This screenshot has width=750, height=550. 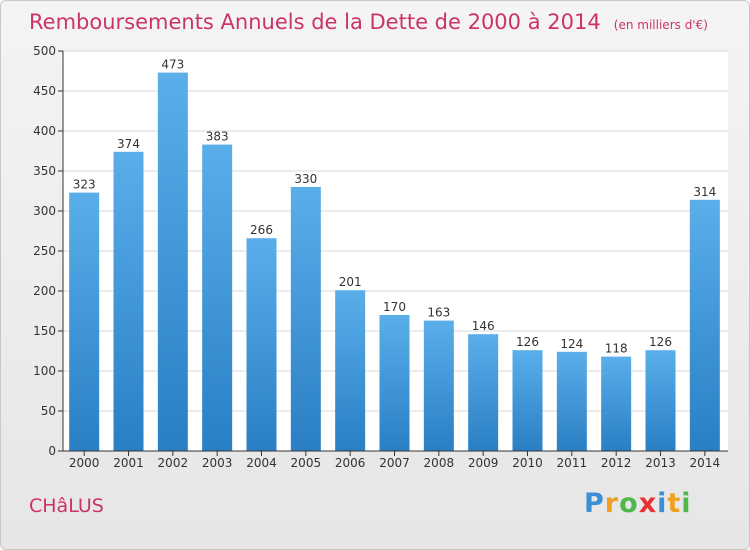 What do you see at coordinates (172, 65) in the screenshot?
I see `data-label-2002: 473` at bounding box center [172, 65].